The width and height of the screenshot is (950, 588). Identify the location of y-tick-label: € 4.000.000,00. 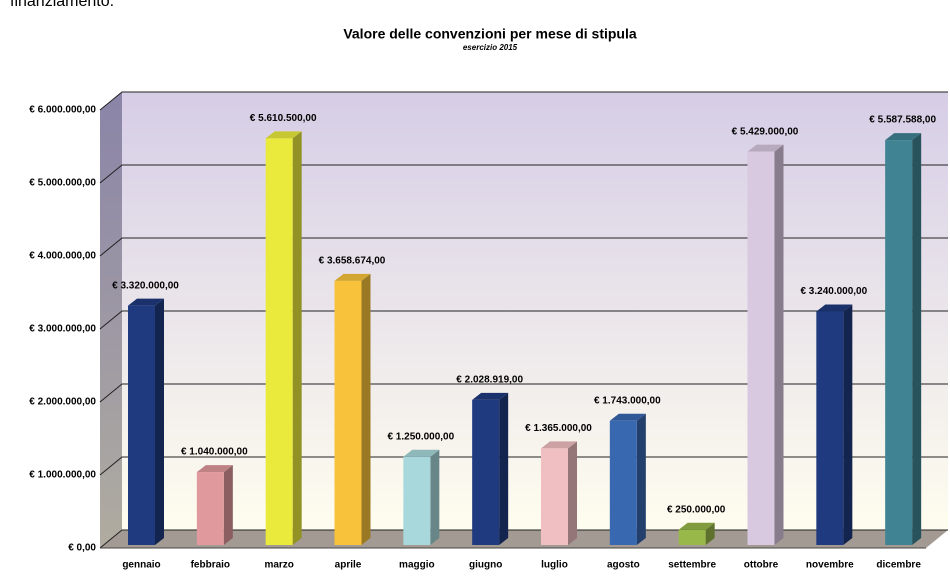
(62, 256).